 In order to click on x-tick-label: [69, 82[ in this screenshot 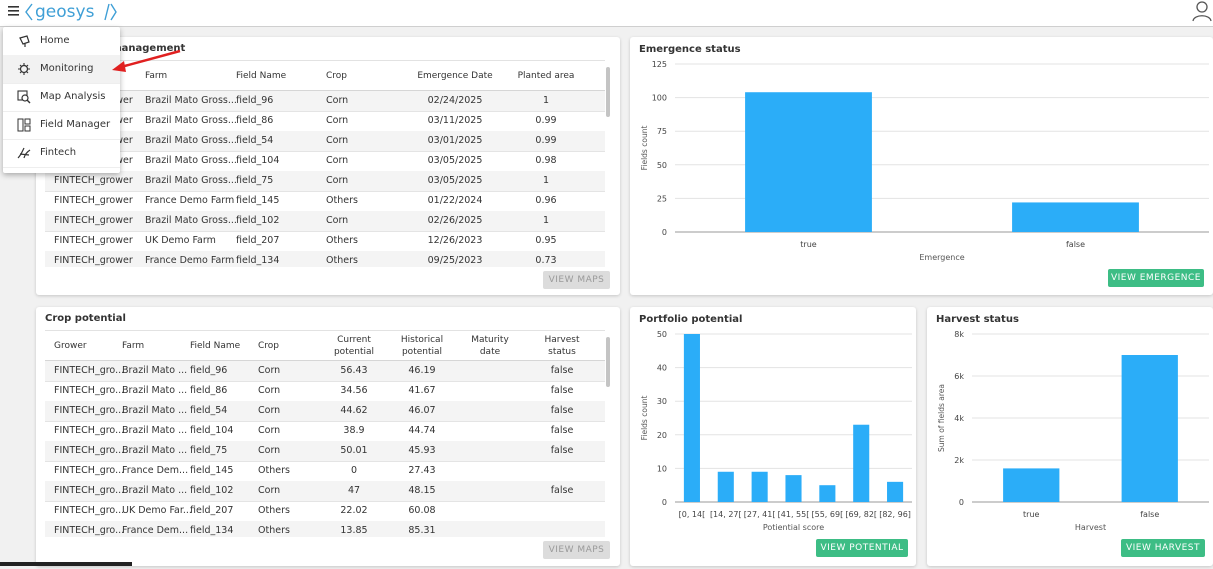, I will do `click(861, 514)`.